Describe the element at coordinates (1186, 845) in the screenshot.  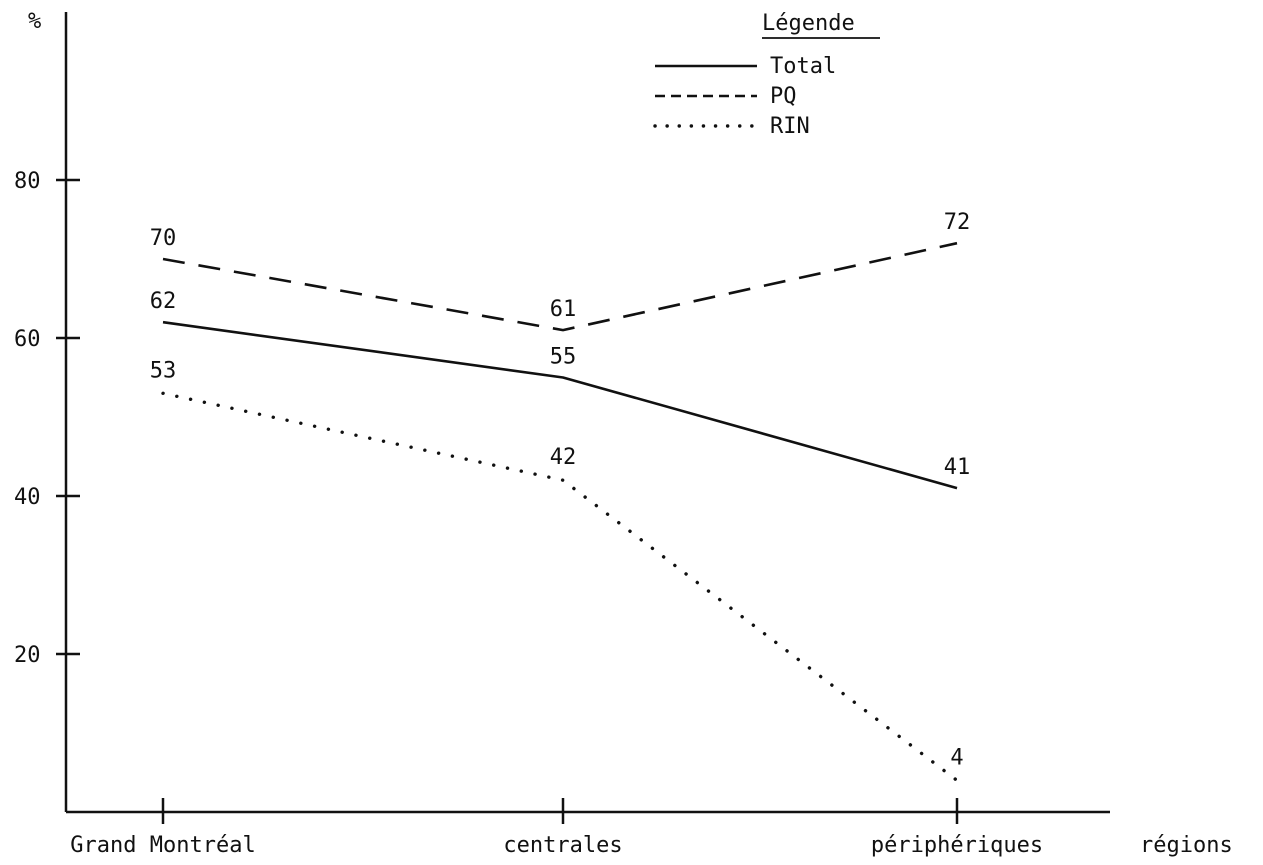
I see `x-axis-title: régions` at that location.